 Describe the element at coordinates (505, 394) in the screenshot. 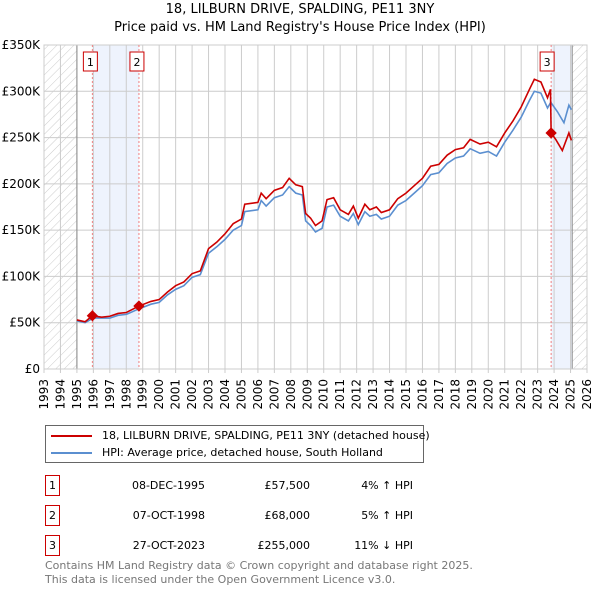

I see `x-tick-label: 2021` at that location.